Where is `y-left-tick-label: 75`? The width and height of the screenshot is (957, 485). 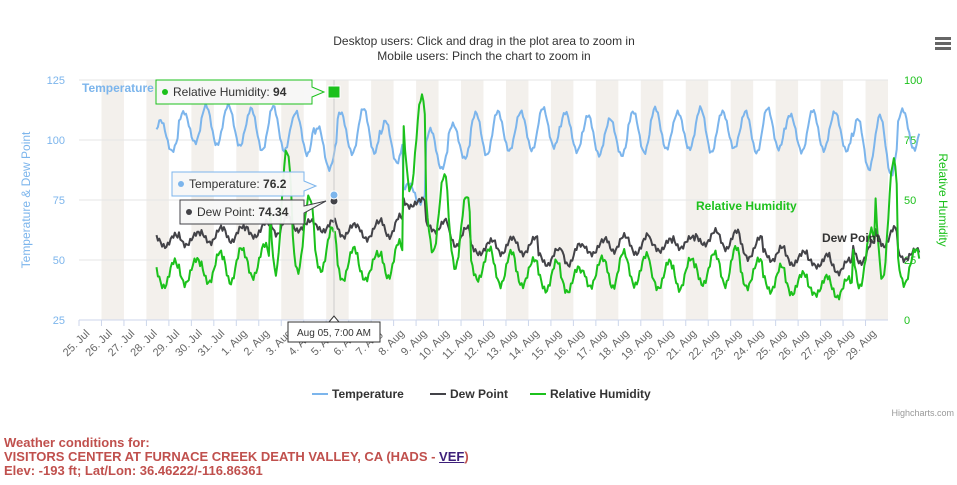 y-left-tick-label: 75 is located at coordinates (59, 201).